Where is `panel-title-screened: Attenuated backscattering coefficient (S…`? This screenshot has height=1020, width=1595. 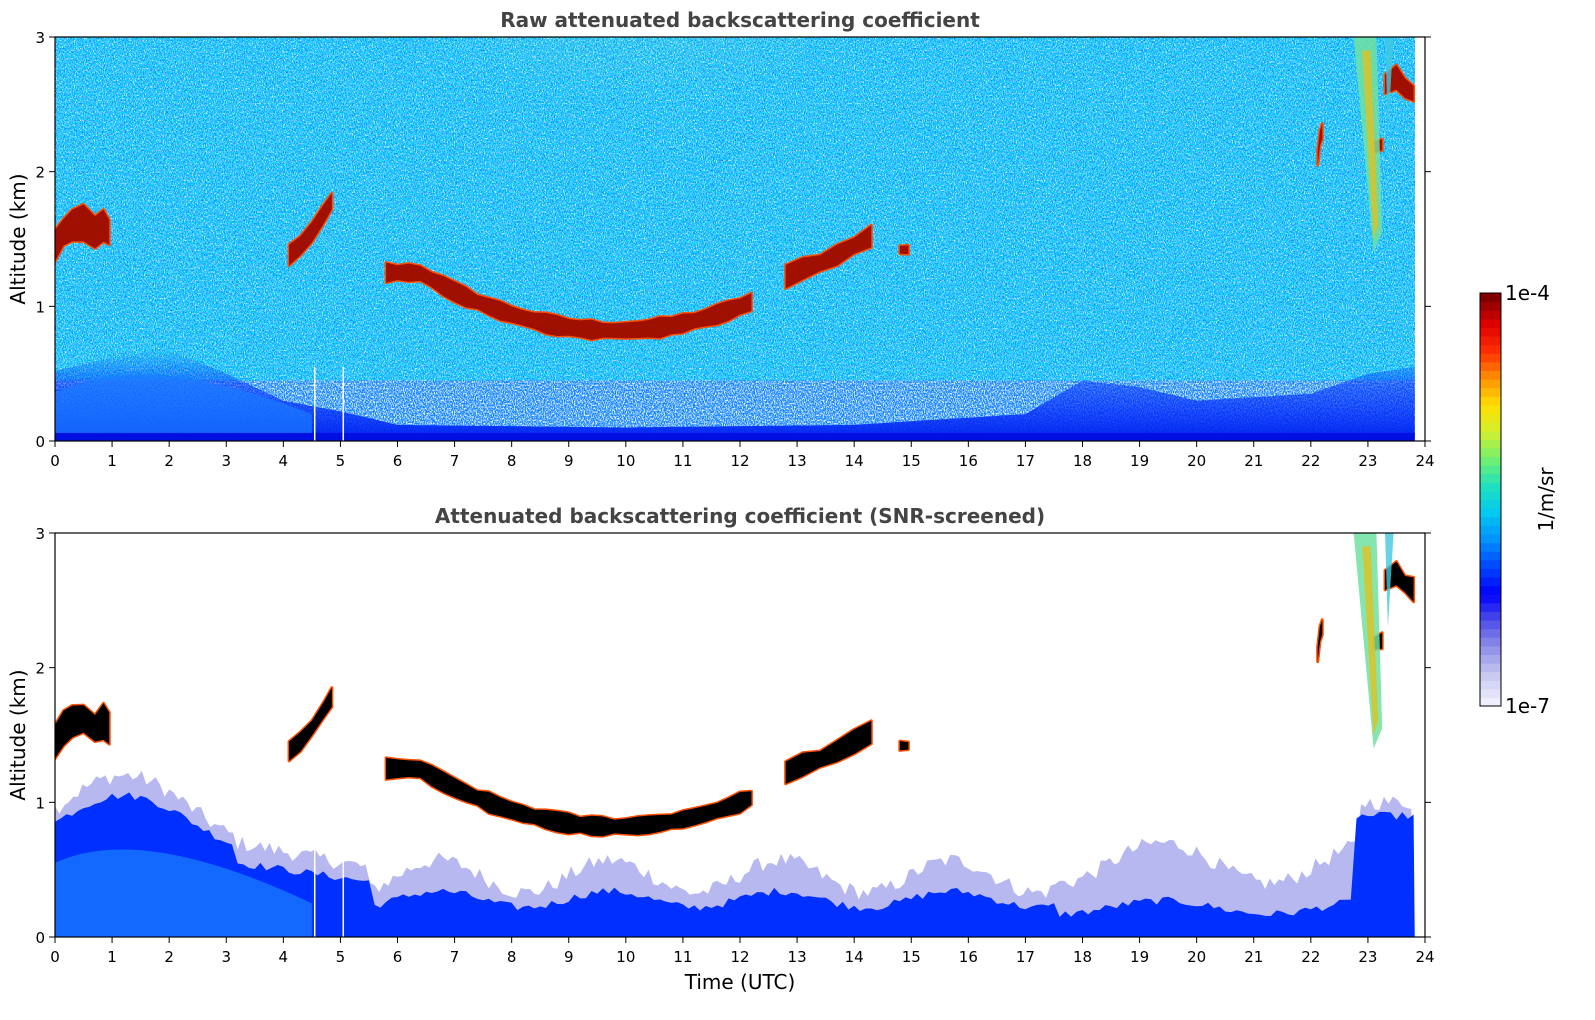
panel-title-screened: Attenuated backscattering coefficient (S… is located at coordinates (740, 516).